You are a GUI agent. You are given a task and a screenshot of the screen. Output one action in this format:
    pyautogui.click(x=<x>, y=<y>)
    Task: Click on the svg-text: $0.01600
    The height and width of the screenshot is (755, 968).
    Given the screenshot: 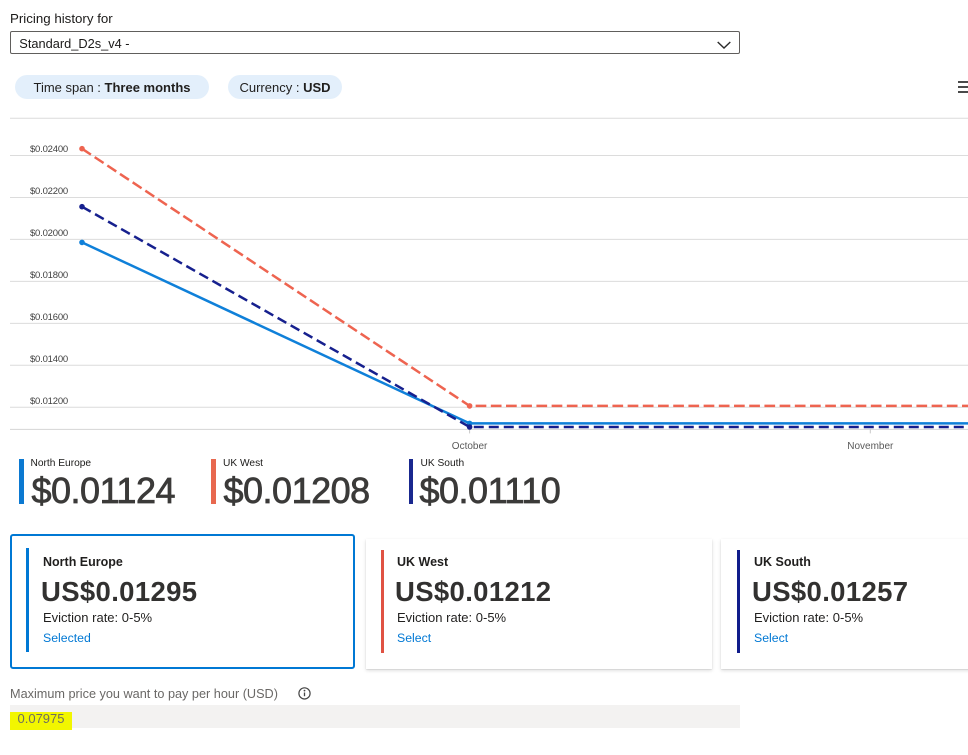 What is the action you would take?
    pyautogui.click(x=49, y=317)
    